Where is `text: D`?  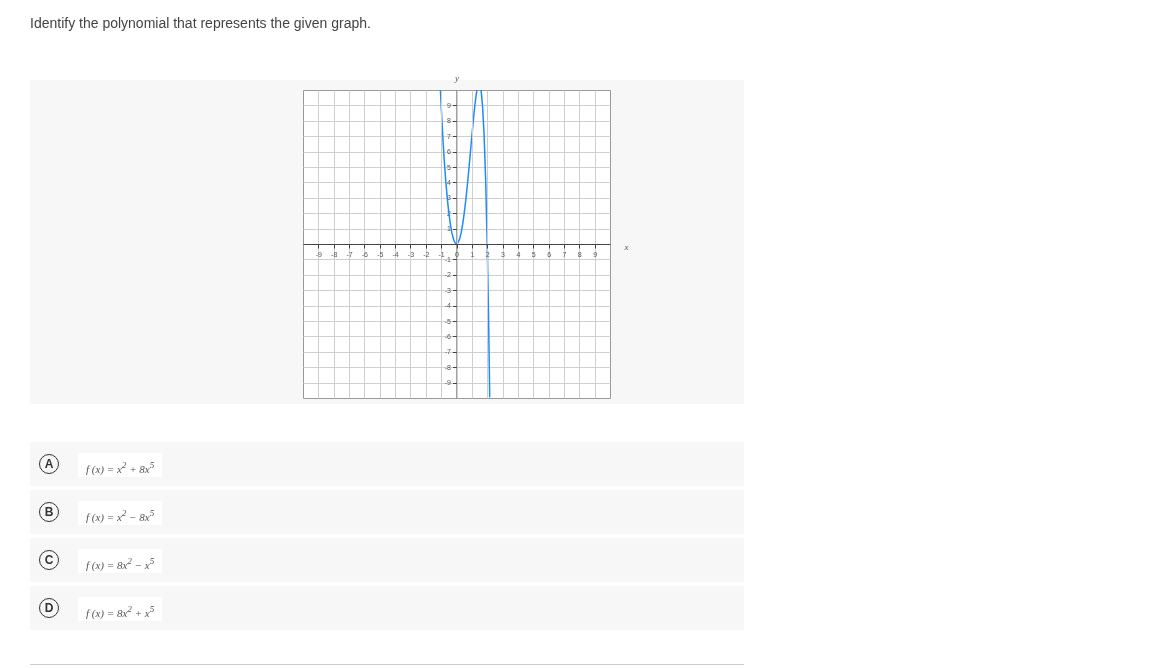
text: D is located at coordinates (49, 608).